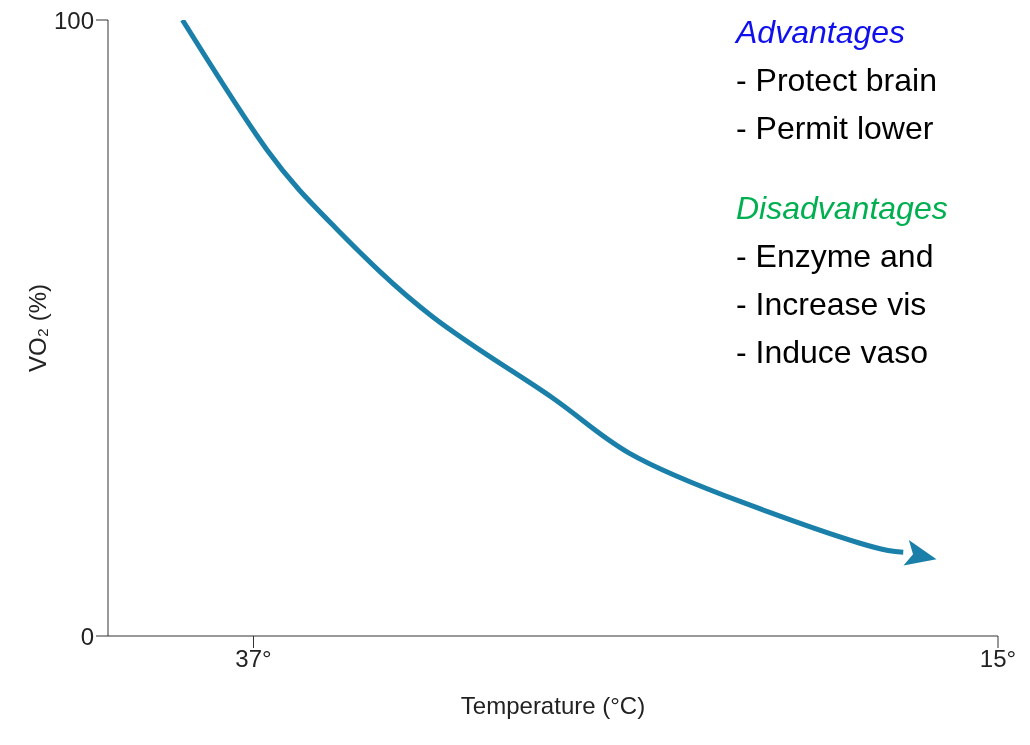 The width and height of the screenshot is (1030, 745). Describe the element at coordinates (553, 705) in the screenshot. I see `x-axis-title: Temperature (°C)` at that location.